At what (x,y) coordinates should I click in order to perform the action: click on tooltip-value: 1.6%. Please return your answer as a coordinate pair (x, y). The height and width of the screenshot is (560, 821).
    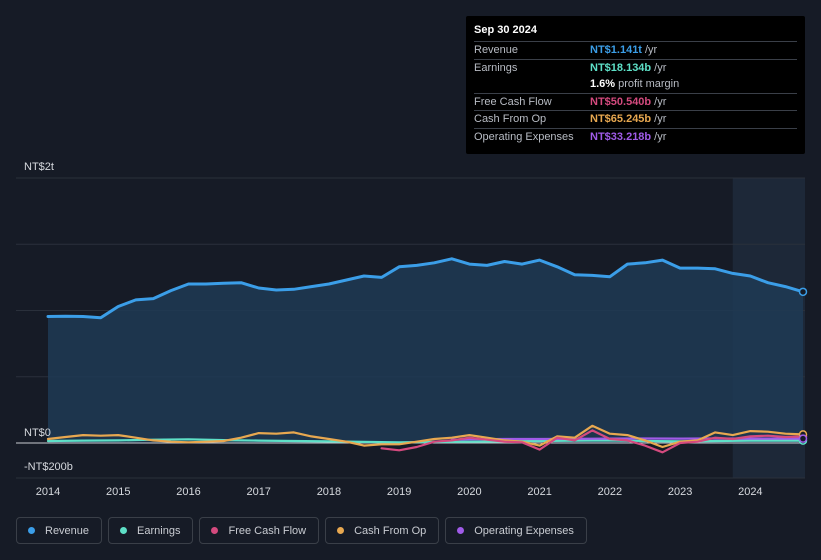
    Looking at the image, I should click on (603, 84).